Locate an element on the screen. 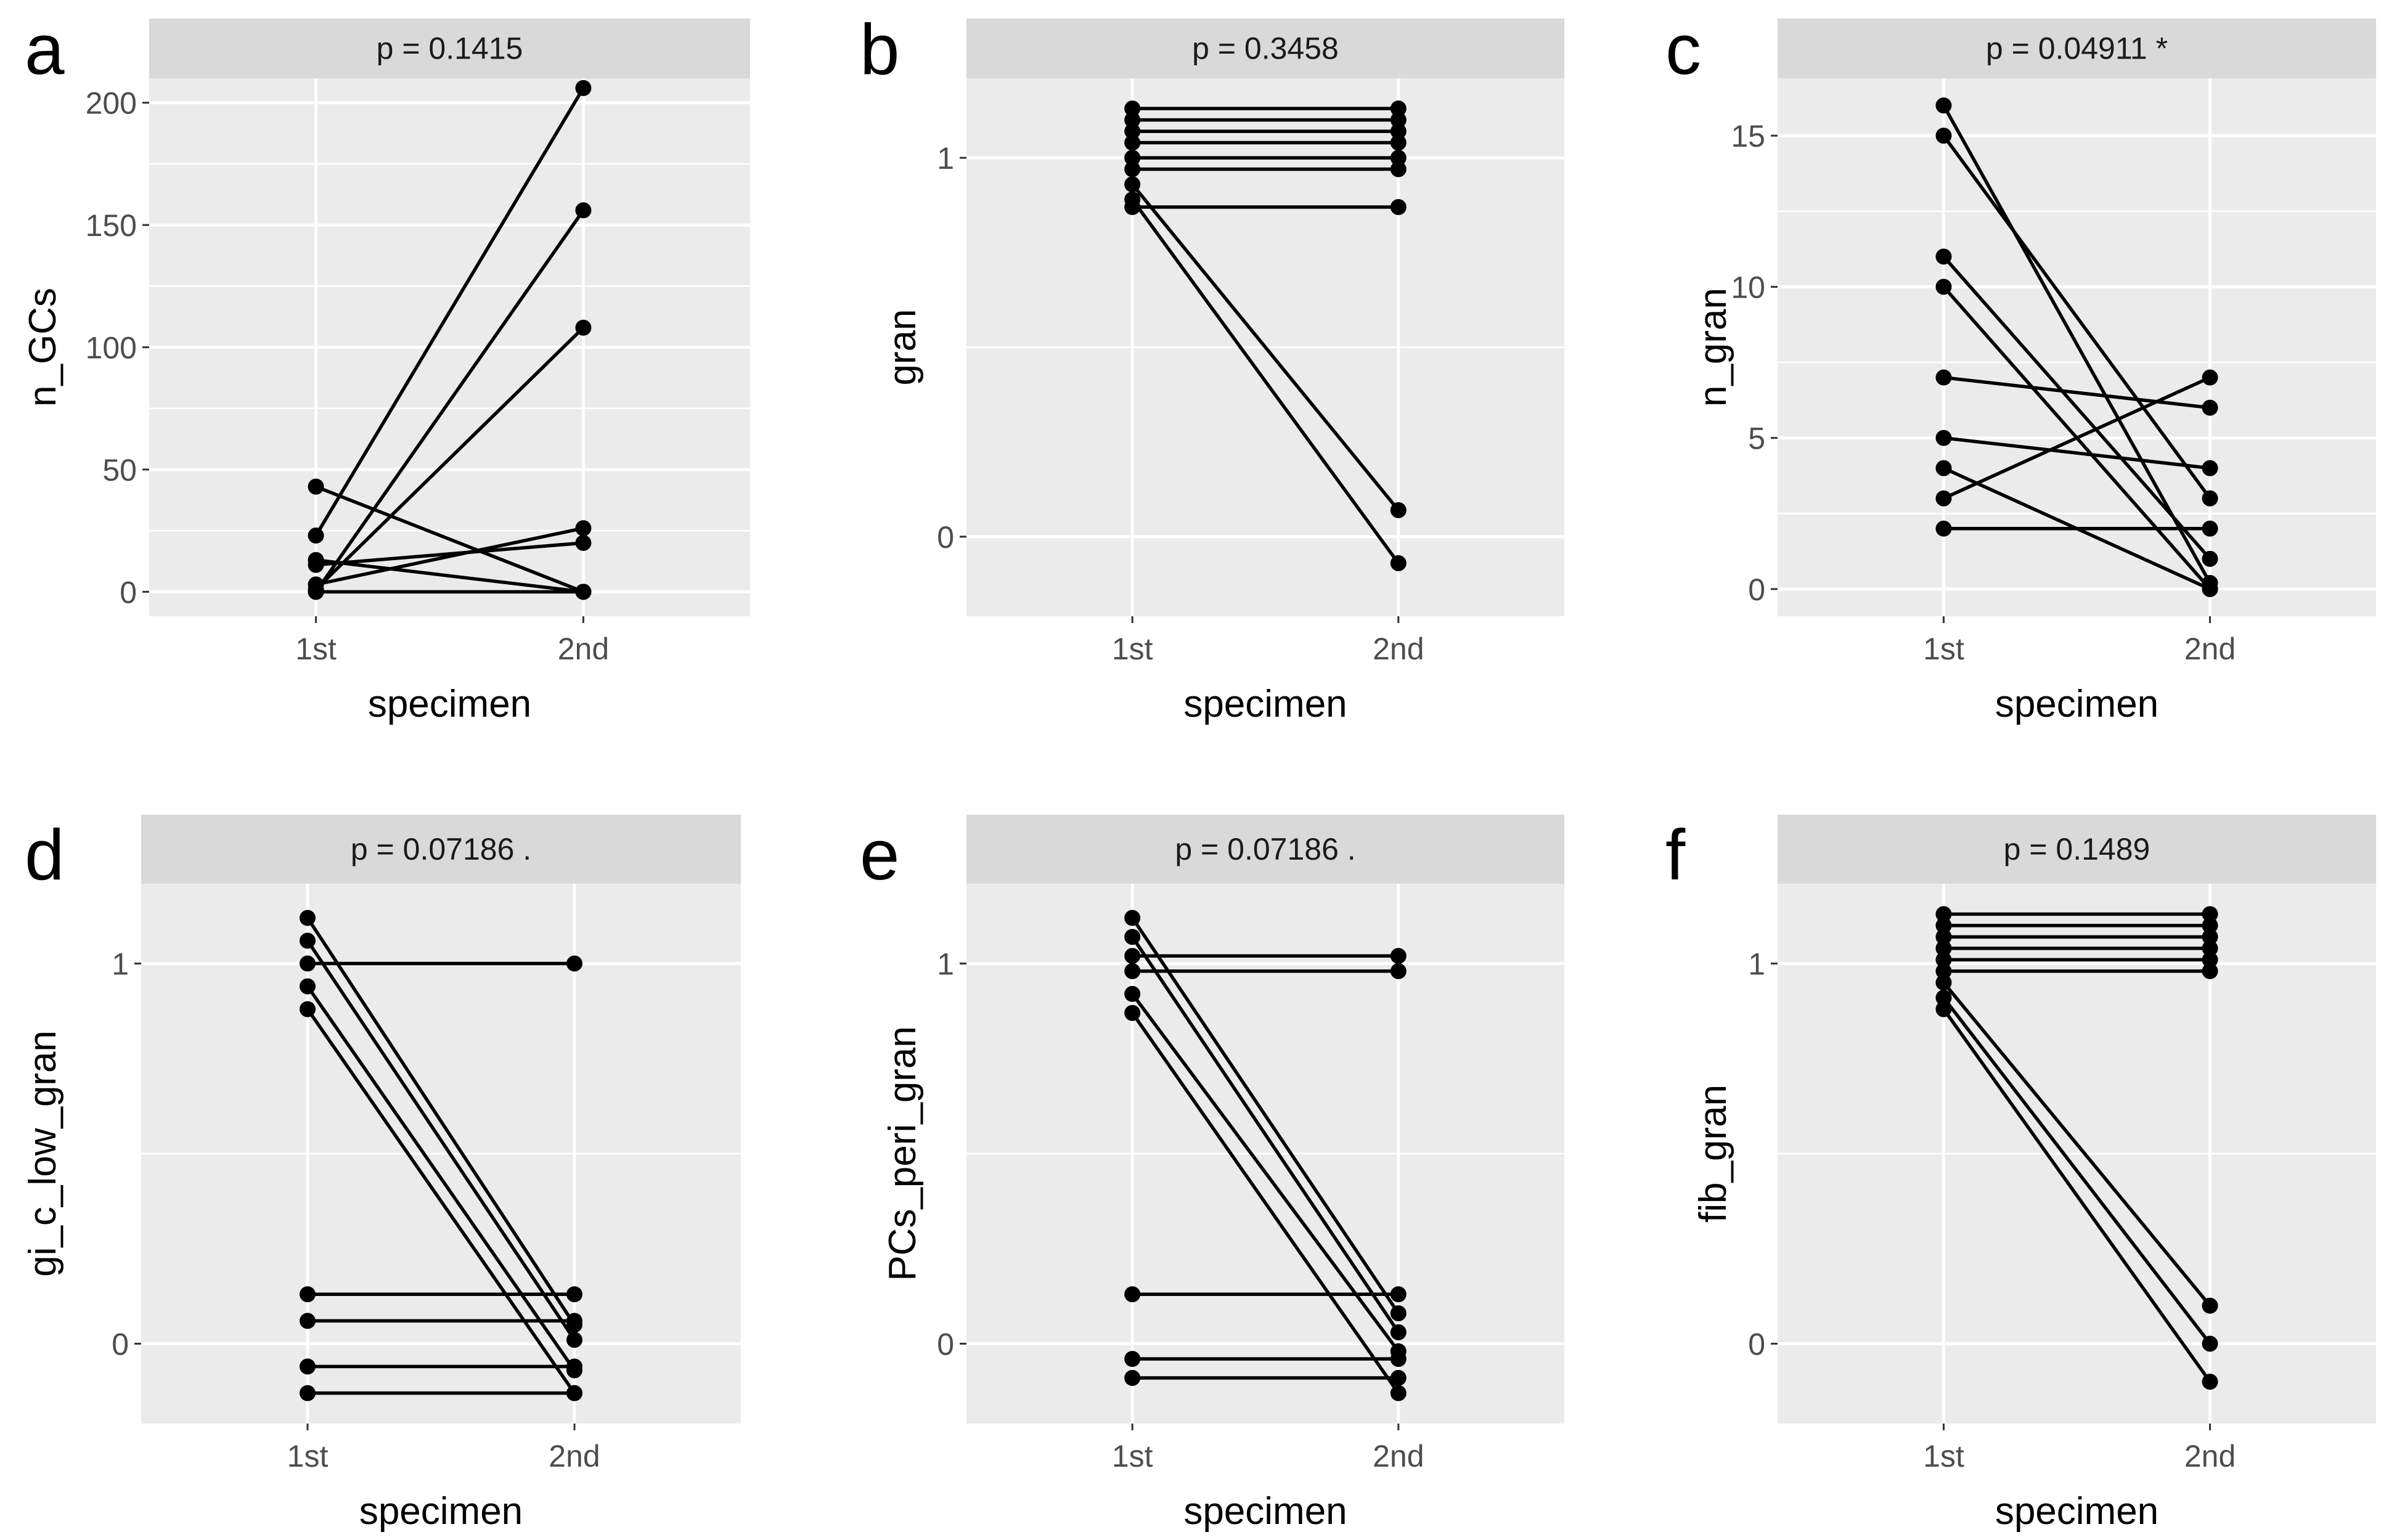 This screenshot has width=2381, height=1540. panel-d-strip is located at coordinates (441, 850).